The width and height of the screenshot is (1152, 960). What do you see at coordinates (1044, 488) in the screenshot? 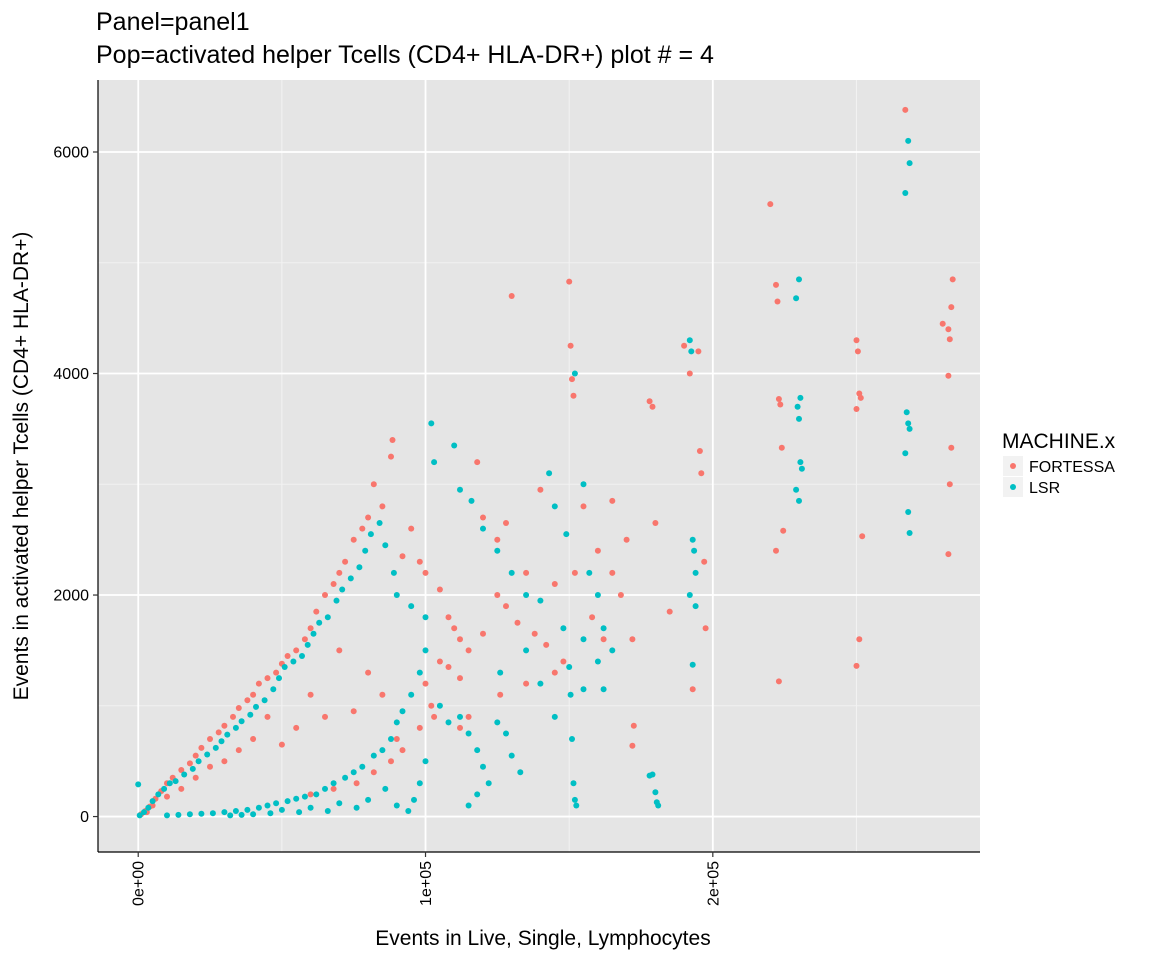
I see `legend-label-lsr: LSR` at bounding box center [1044, 488].